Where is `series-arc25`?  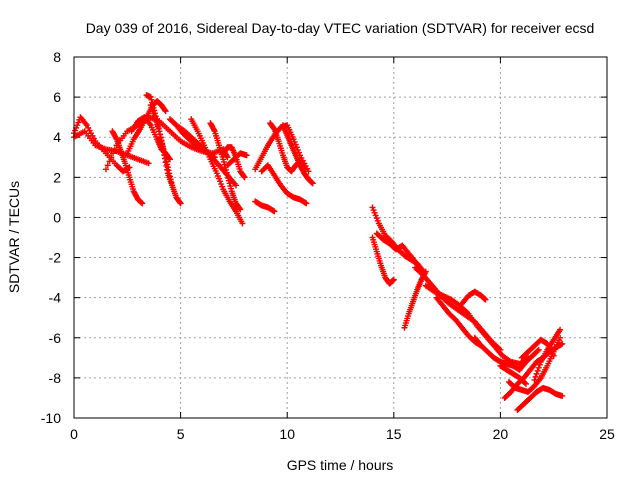 series-arc25 is located at coordinates (477, 324).